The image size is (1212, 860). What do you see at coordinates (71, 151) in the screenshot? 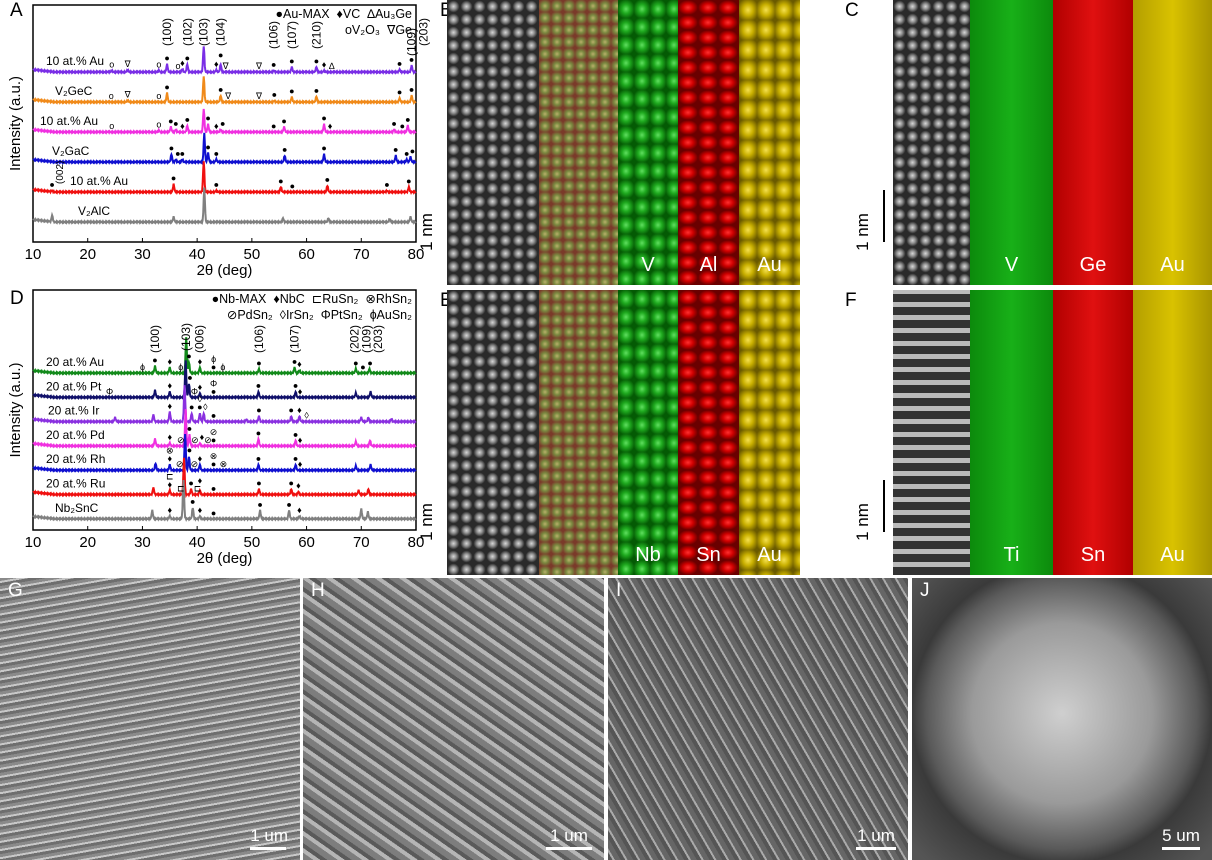
I see `series-label: V₂GaC` at bounding box center [71, 151].